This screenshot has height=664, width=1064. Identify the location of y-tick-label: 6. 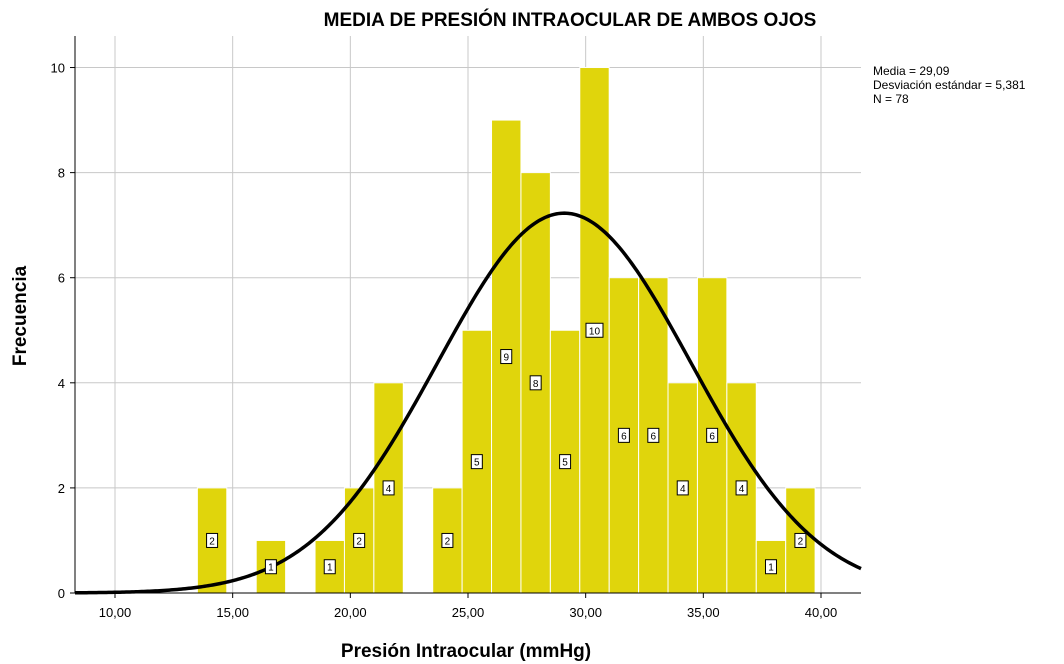
(61, 278).